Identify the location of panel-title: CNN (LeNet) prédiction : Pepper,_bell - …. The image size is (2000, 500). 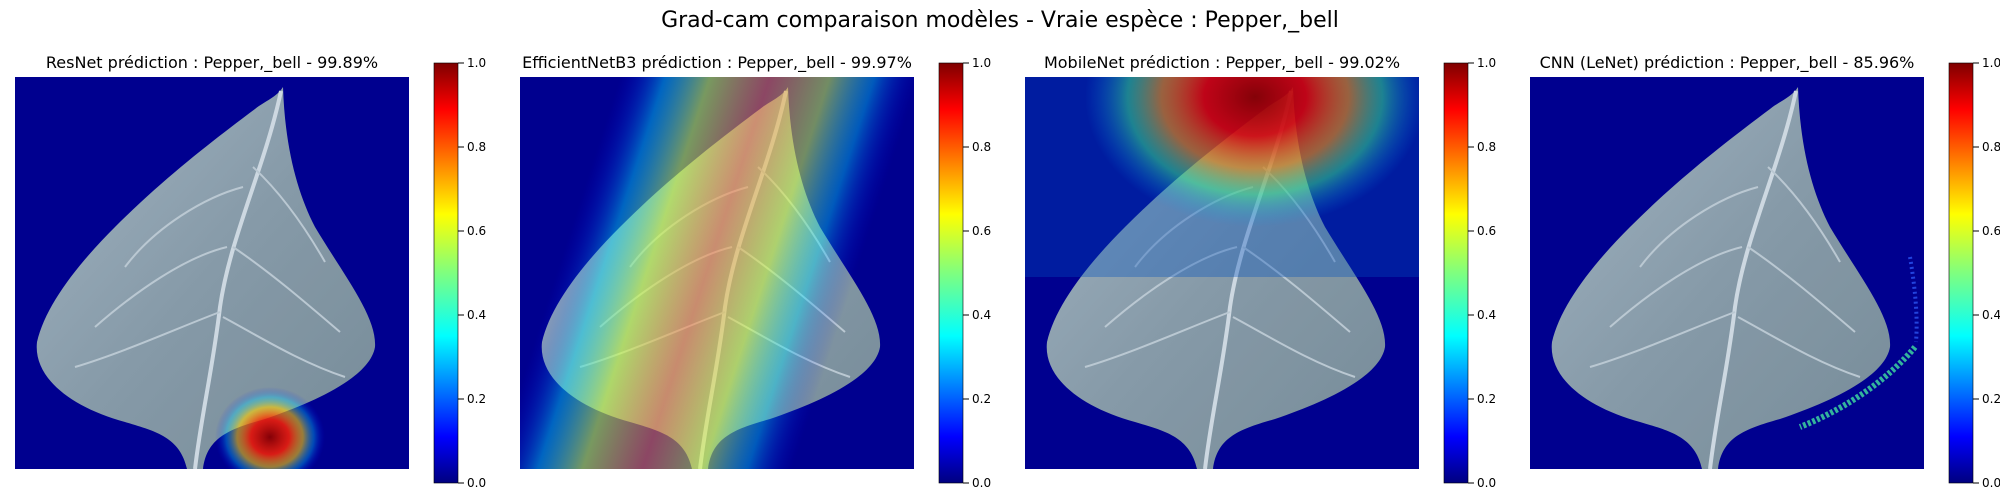
(1727, 62).